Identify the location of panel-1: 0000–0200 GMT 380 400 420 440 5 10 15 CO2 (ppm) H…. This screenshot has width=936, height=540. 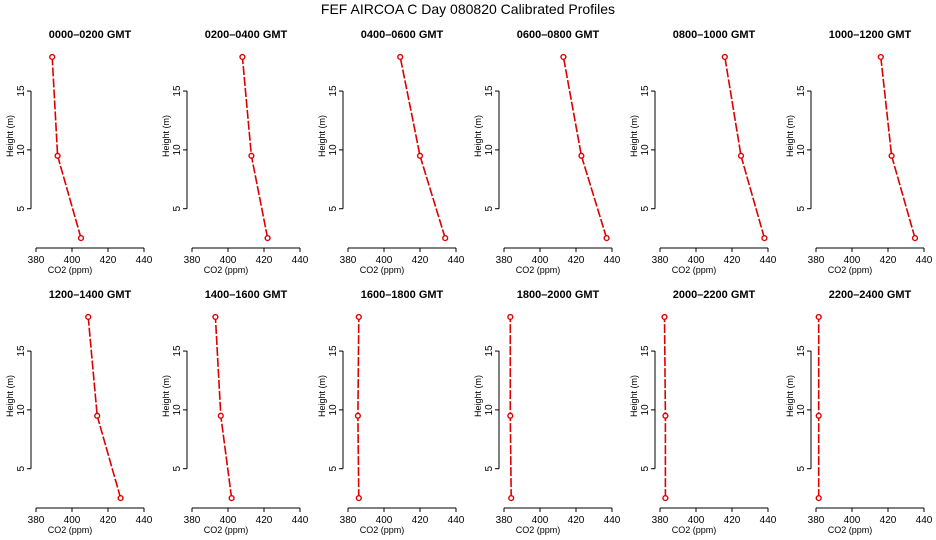
(79, 152).